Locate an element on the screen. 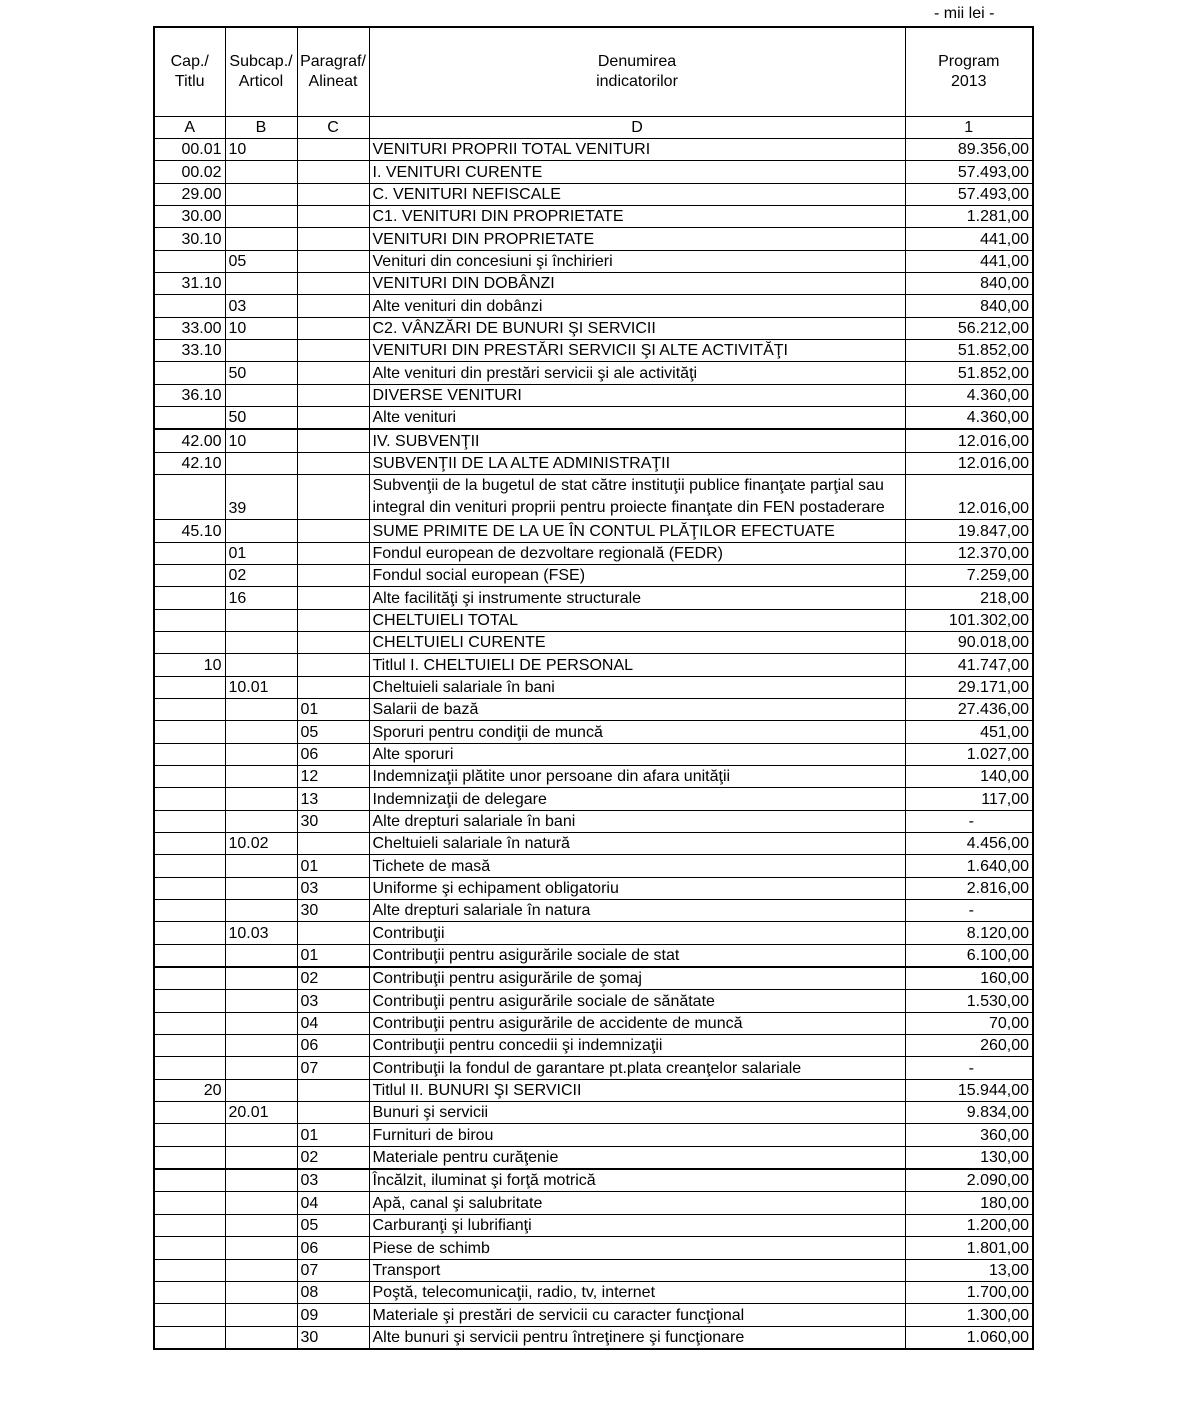 The height and width of the screenshot is (1411, 1182). header-denumirea: Denumirea indicatorilor is located at coordinates (637, 71).